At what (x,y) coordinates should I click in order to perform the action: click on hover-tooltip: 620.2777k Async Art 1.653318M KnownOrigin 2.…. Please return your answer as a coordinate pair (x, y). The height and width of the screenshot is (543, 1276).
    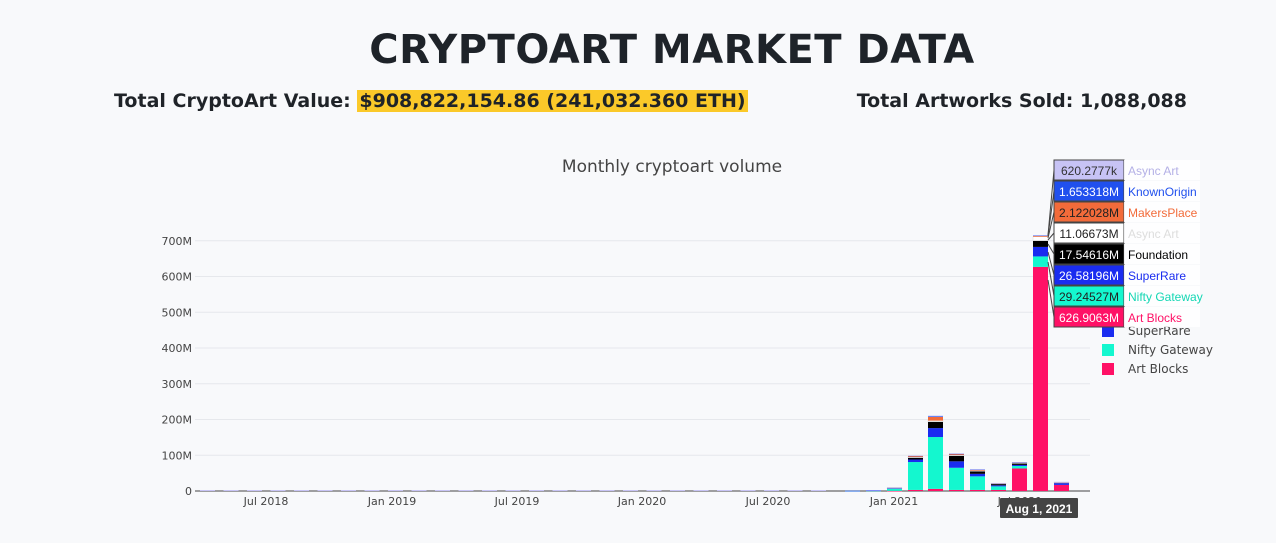
    Looking at the image, I should click on (1101, 338).